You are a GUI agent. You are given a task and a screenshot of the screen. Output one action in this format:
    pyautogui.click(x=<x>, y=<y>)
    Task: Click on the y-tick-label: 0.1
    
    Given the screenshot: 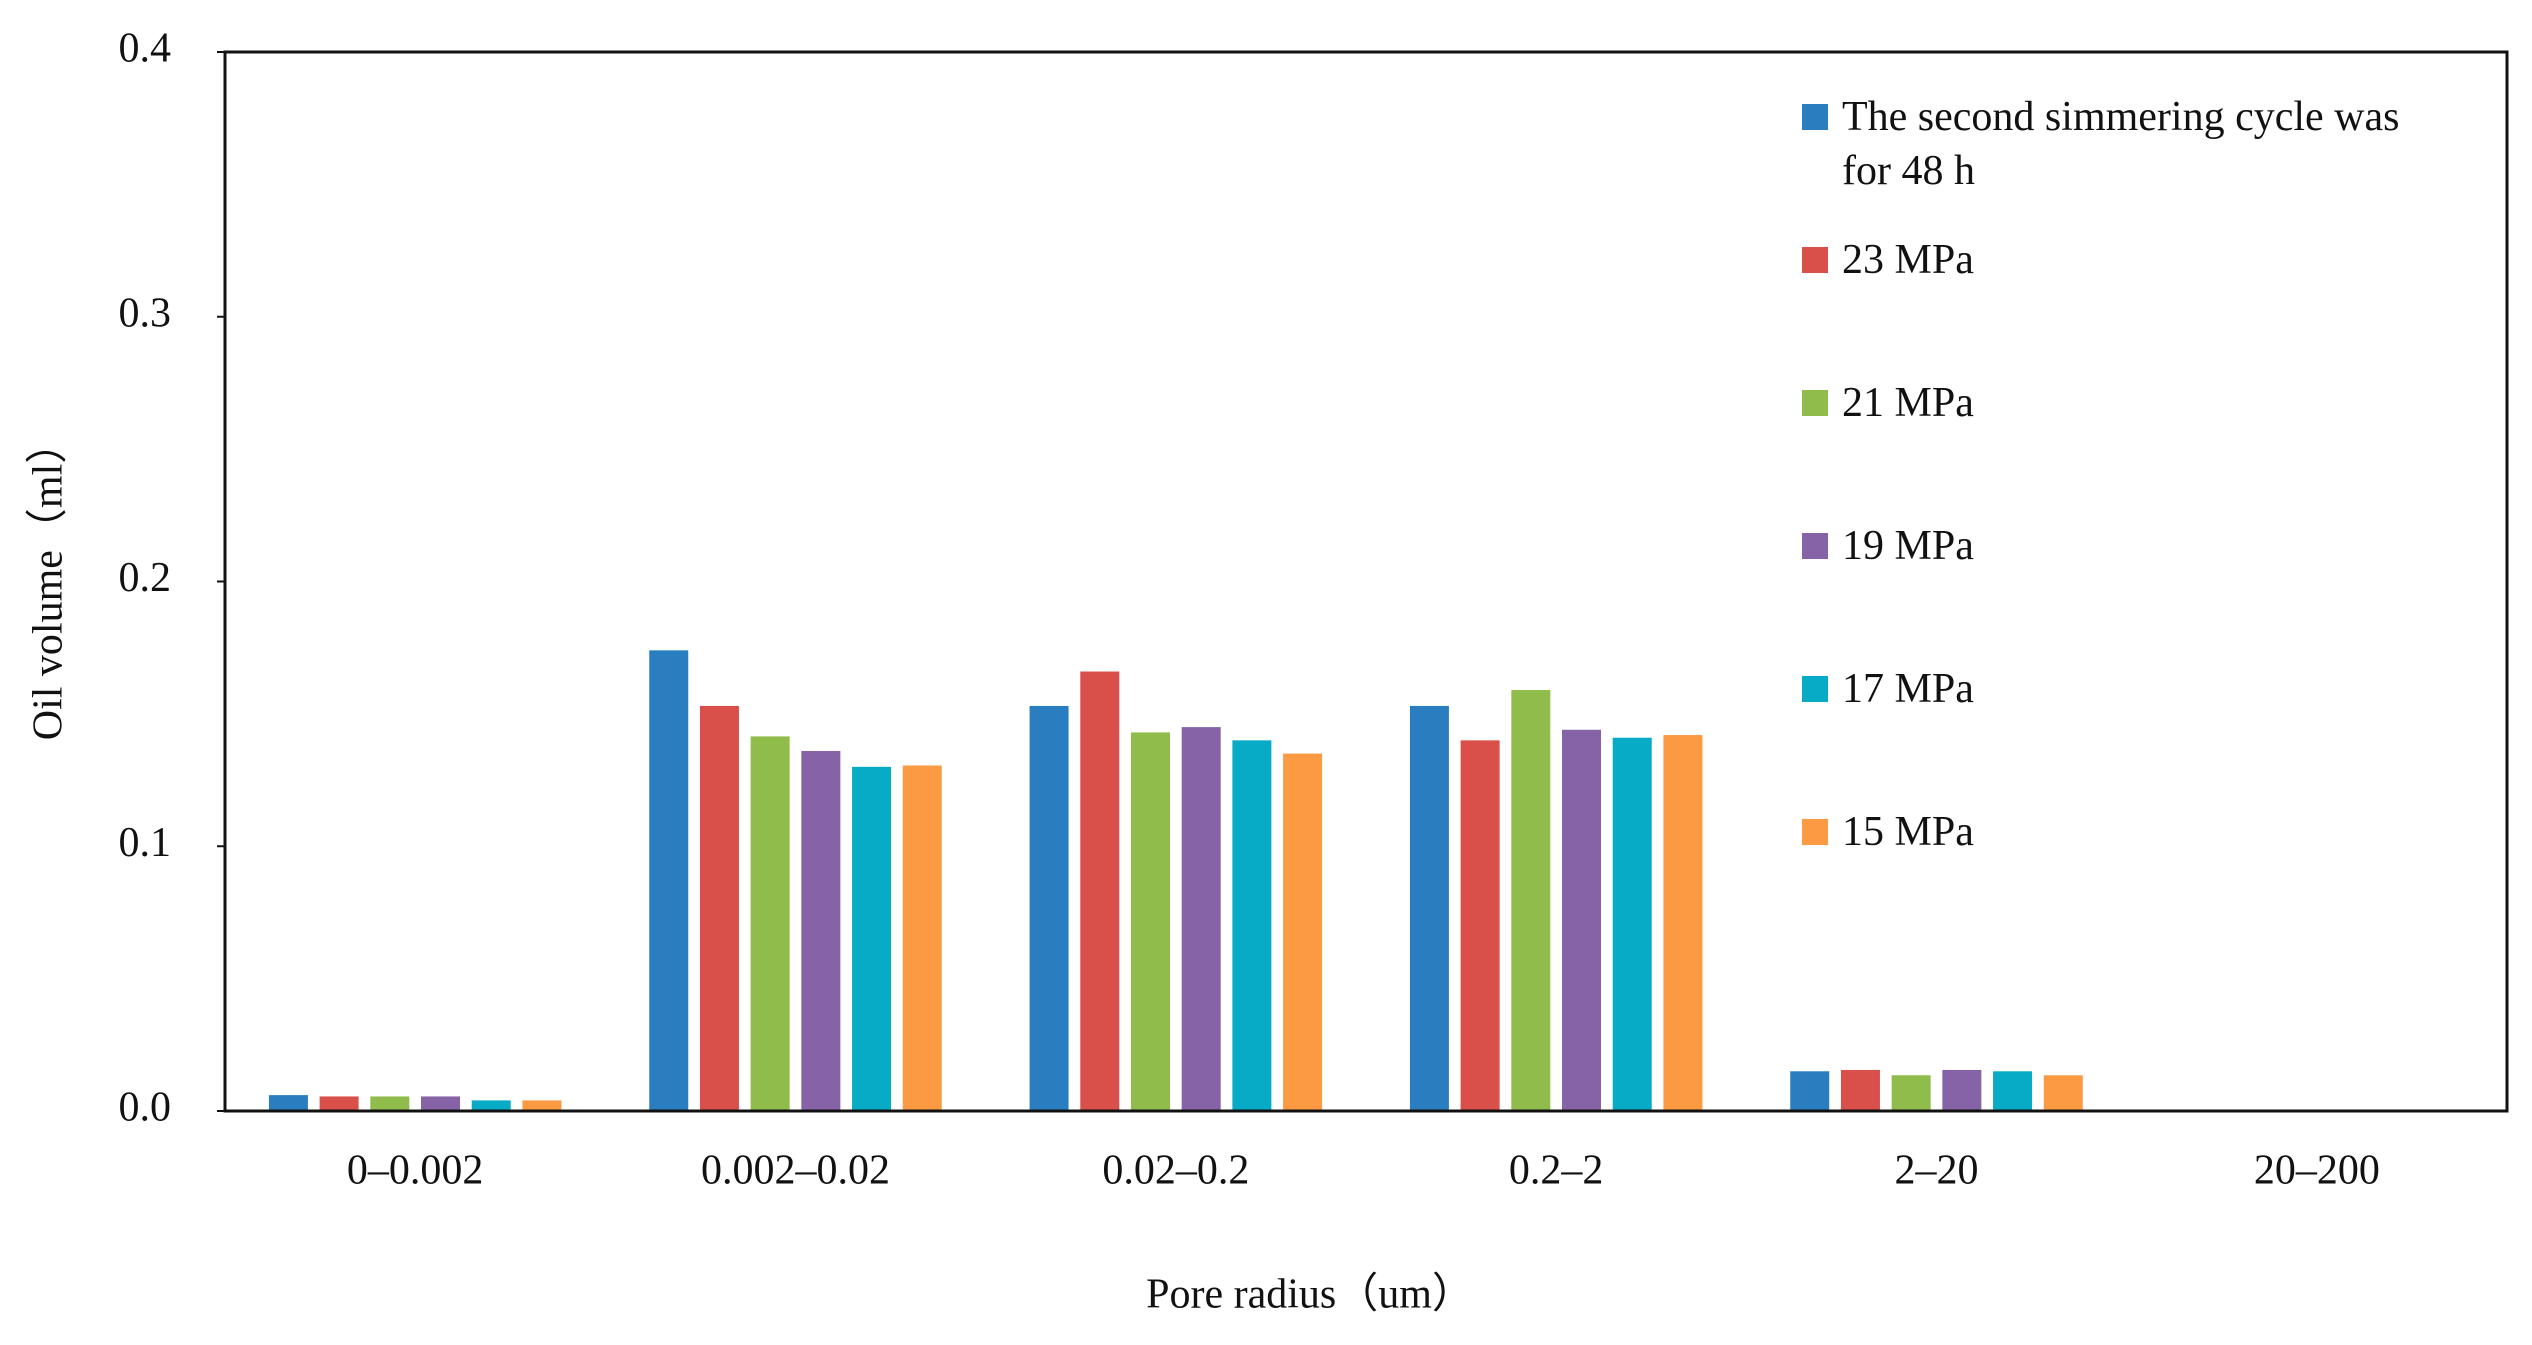 What is the action you would take?
    pyautogui.click(x=145, y=843)
    